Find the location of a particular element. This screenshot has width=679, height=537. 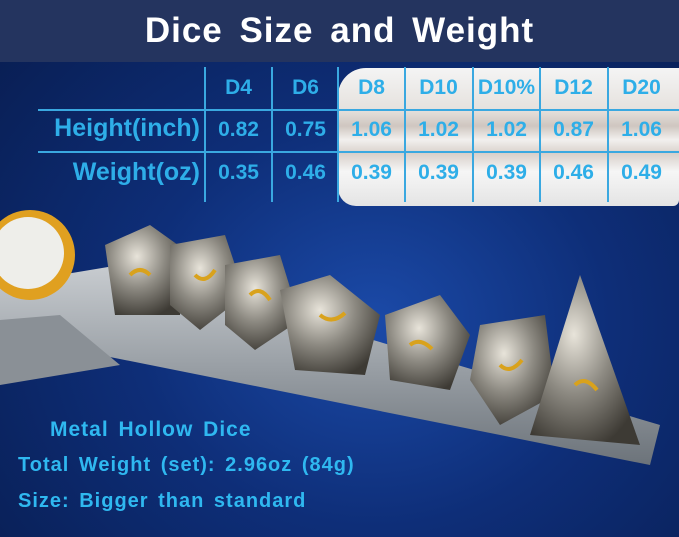

column-header: D20 is located at coordinates (641, 87).